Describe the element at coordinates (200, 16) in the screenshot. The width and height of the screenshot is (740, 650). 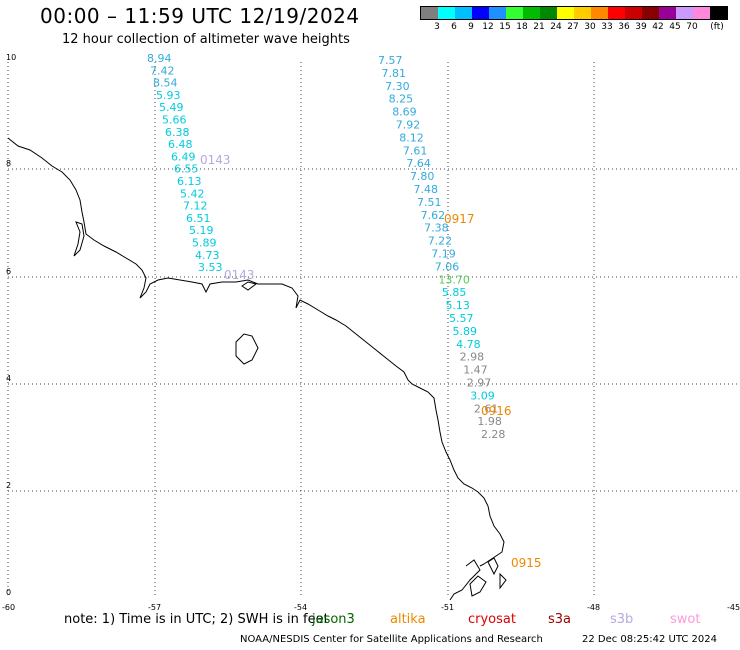
I see `page-title: 00:00 – 11:59 UTC 12/19/2024` at that location.